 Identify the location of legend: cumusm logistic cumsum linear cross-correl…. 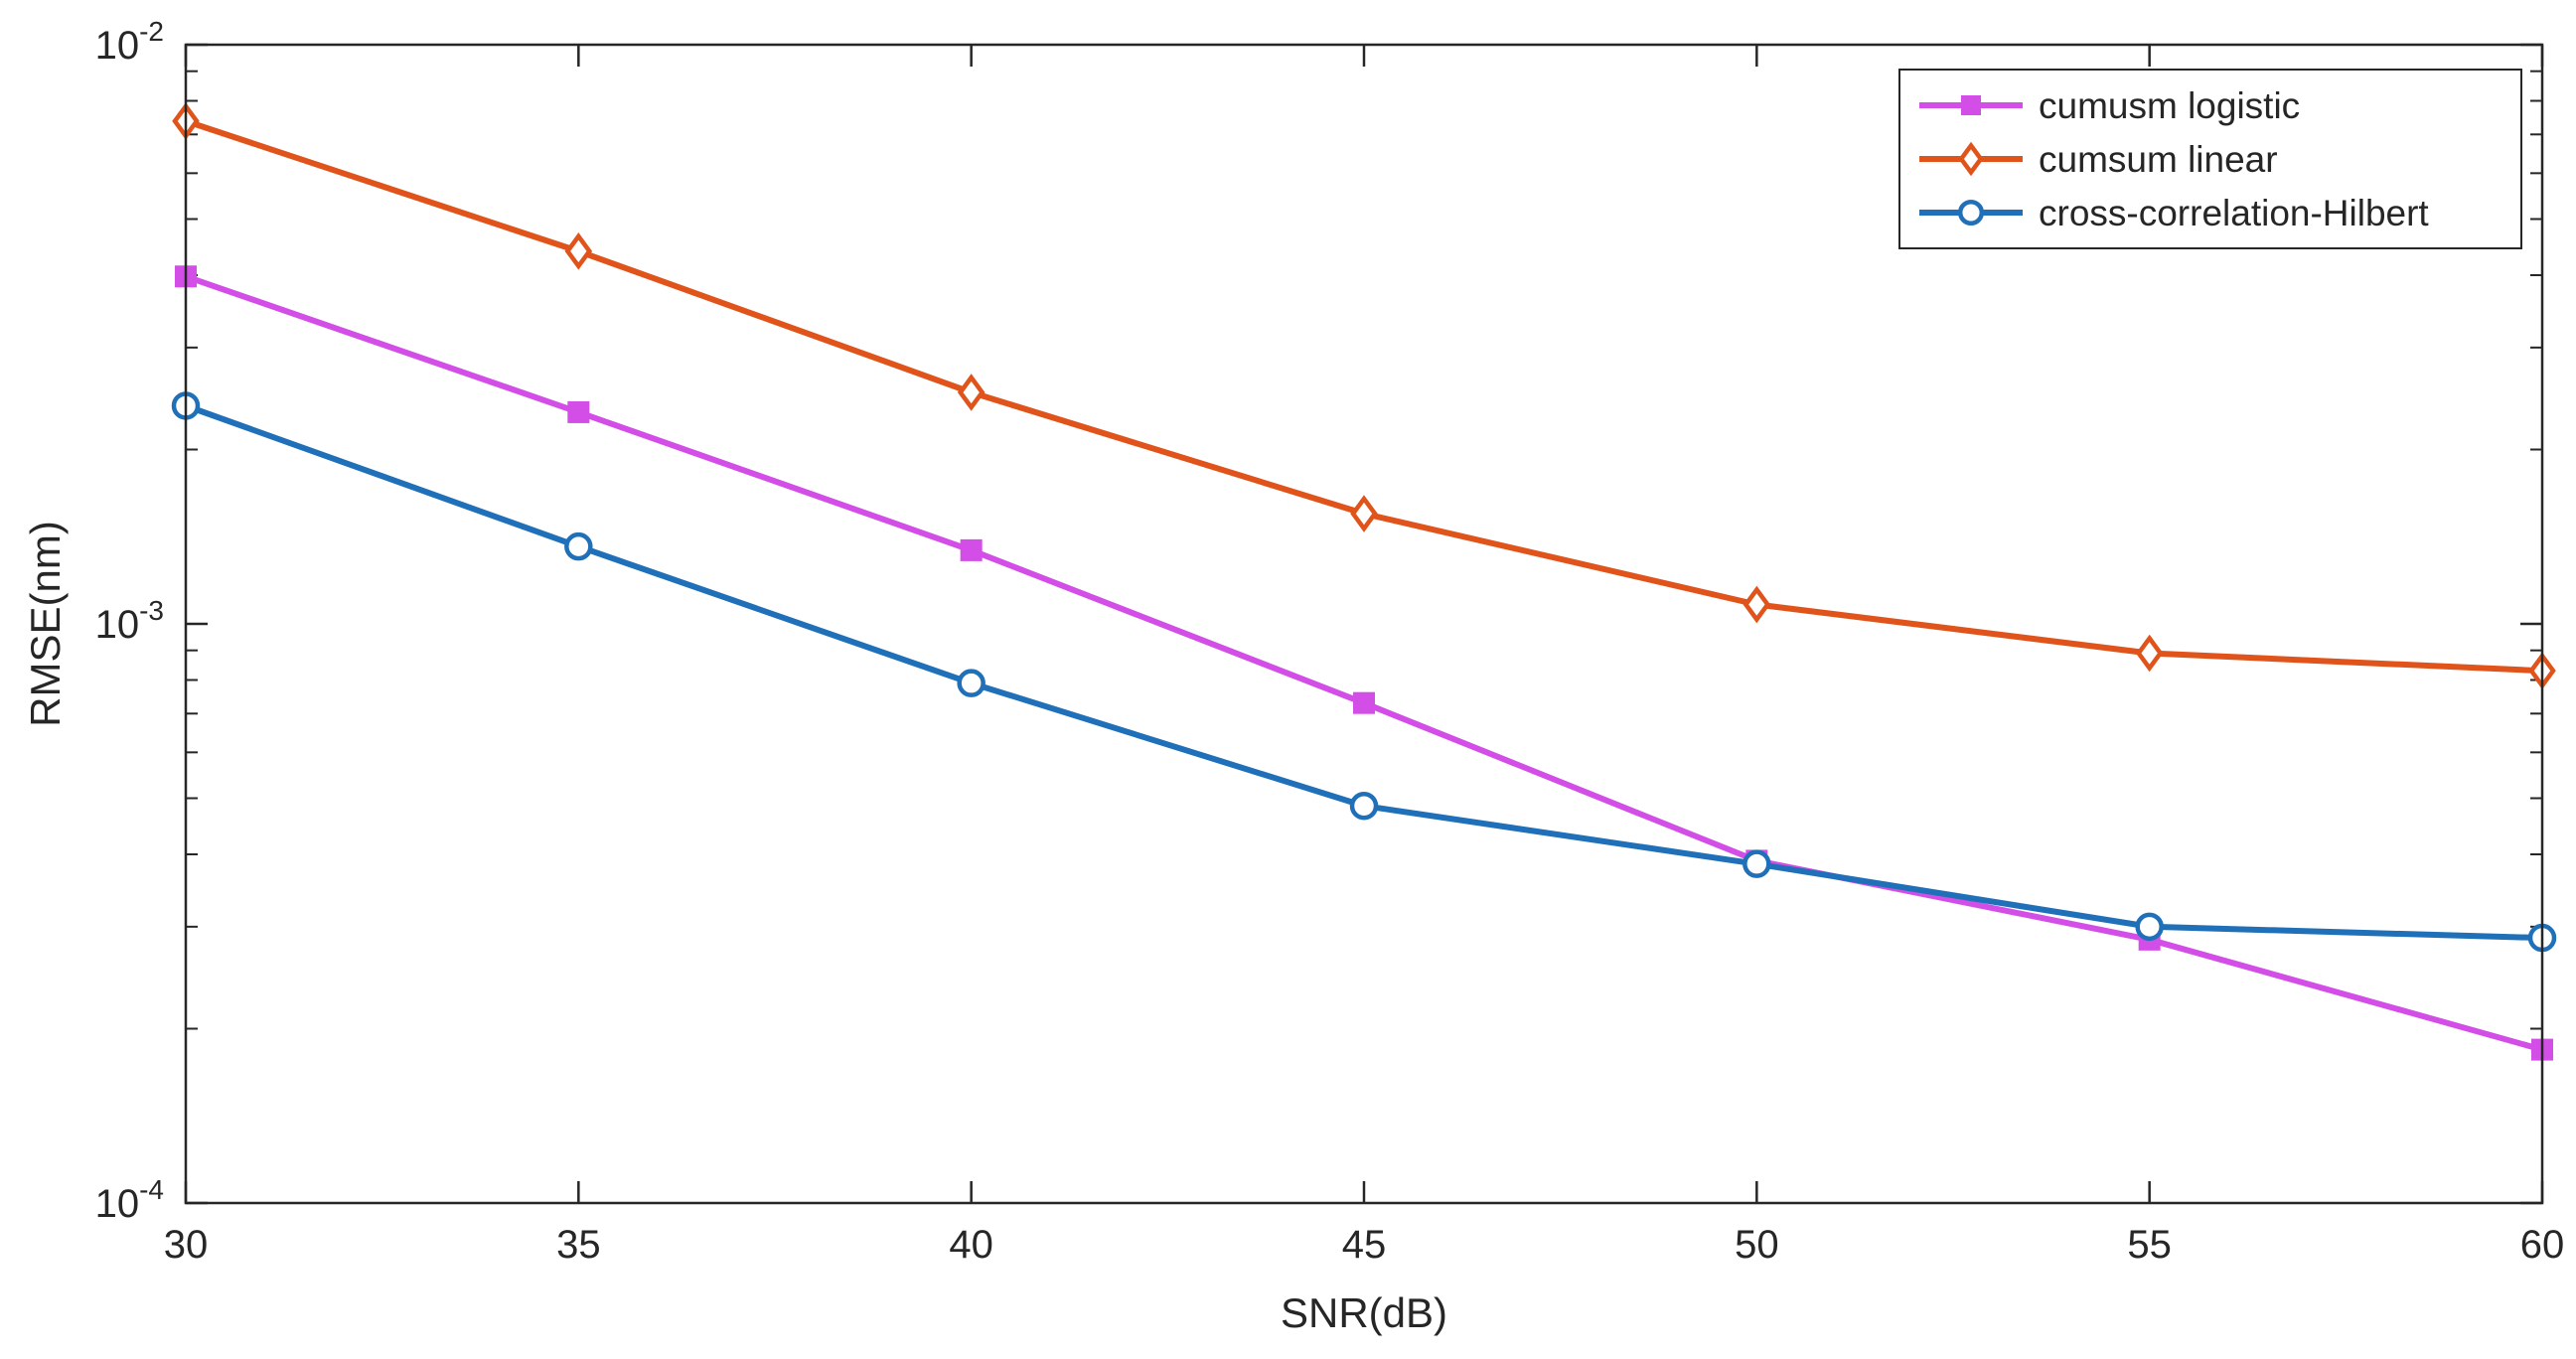
(2210, 159).